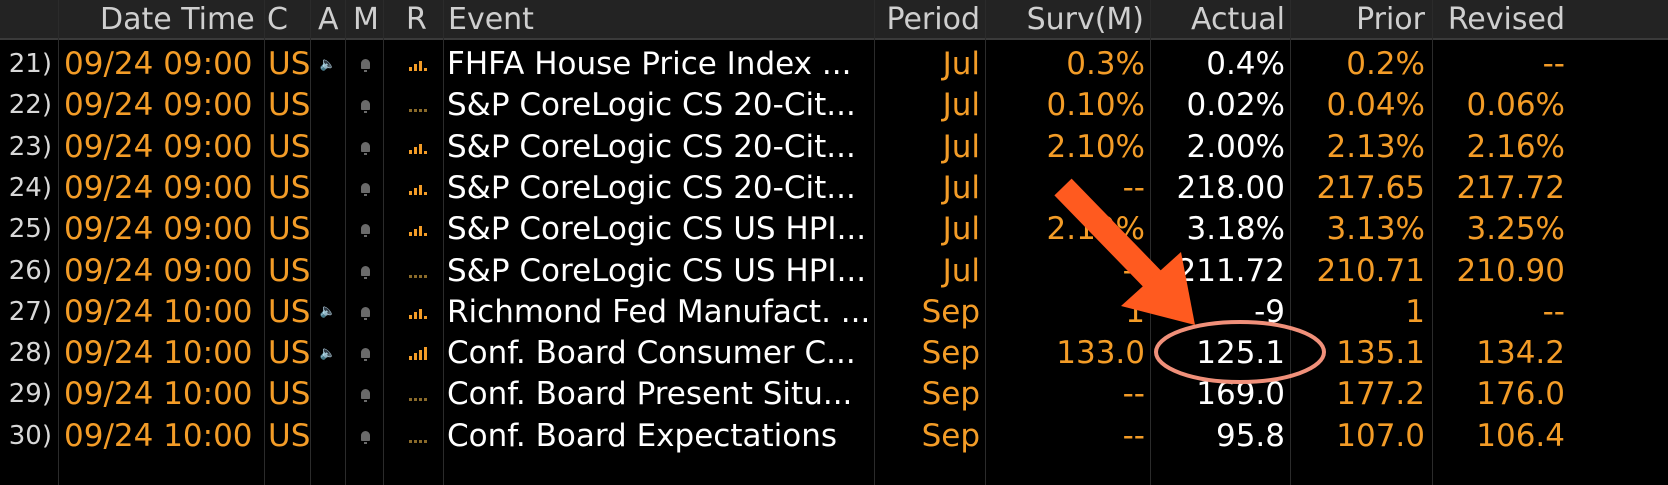 The image size is (1668, 485). I want to click on prior-value: 135.1, so click(1380, 353).